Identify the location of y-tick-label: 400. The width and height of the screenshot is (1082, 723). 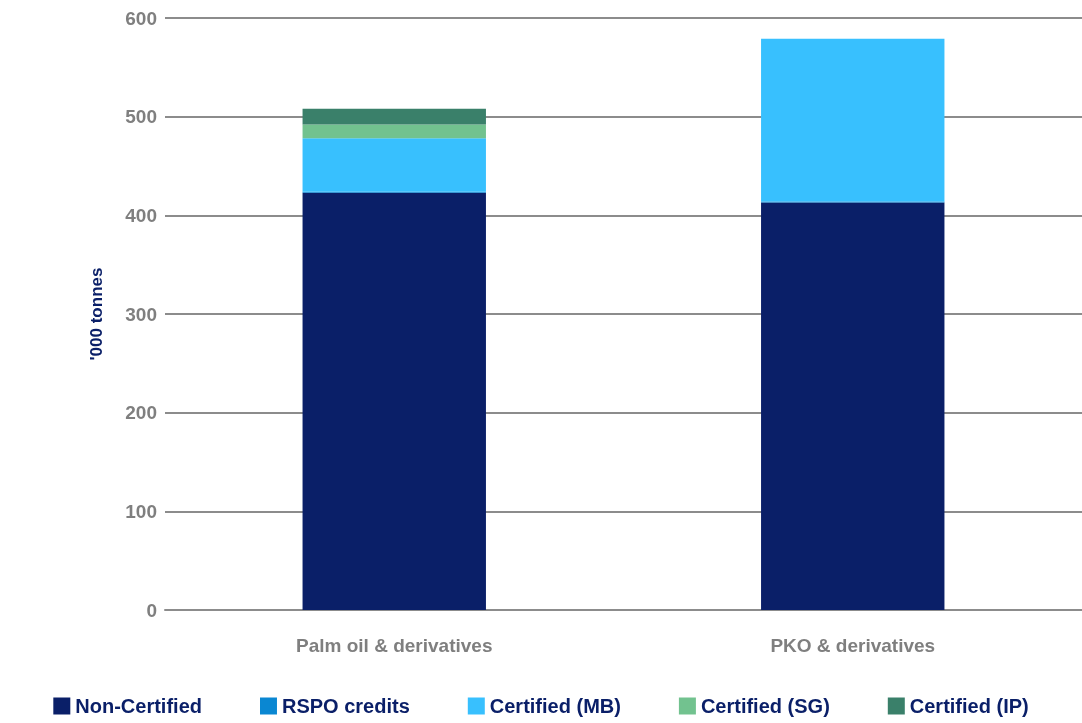
(141, 215).